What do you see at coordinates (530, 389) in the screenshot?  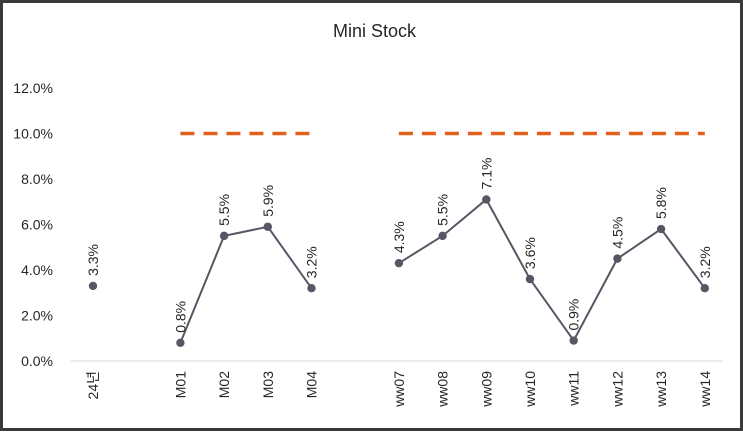 I see `x-tick-label: ww10` at bounding box center [530, 389].